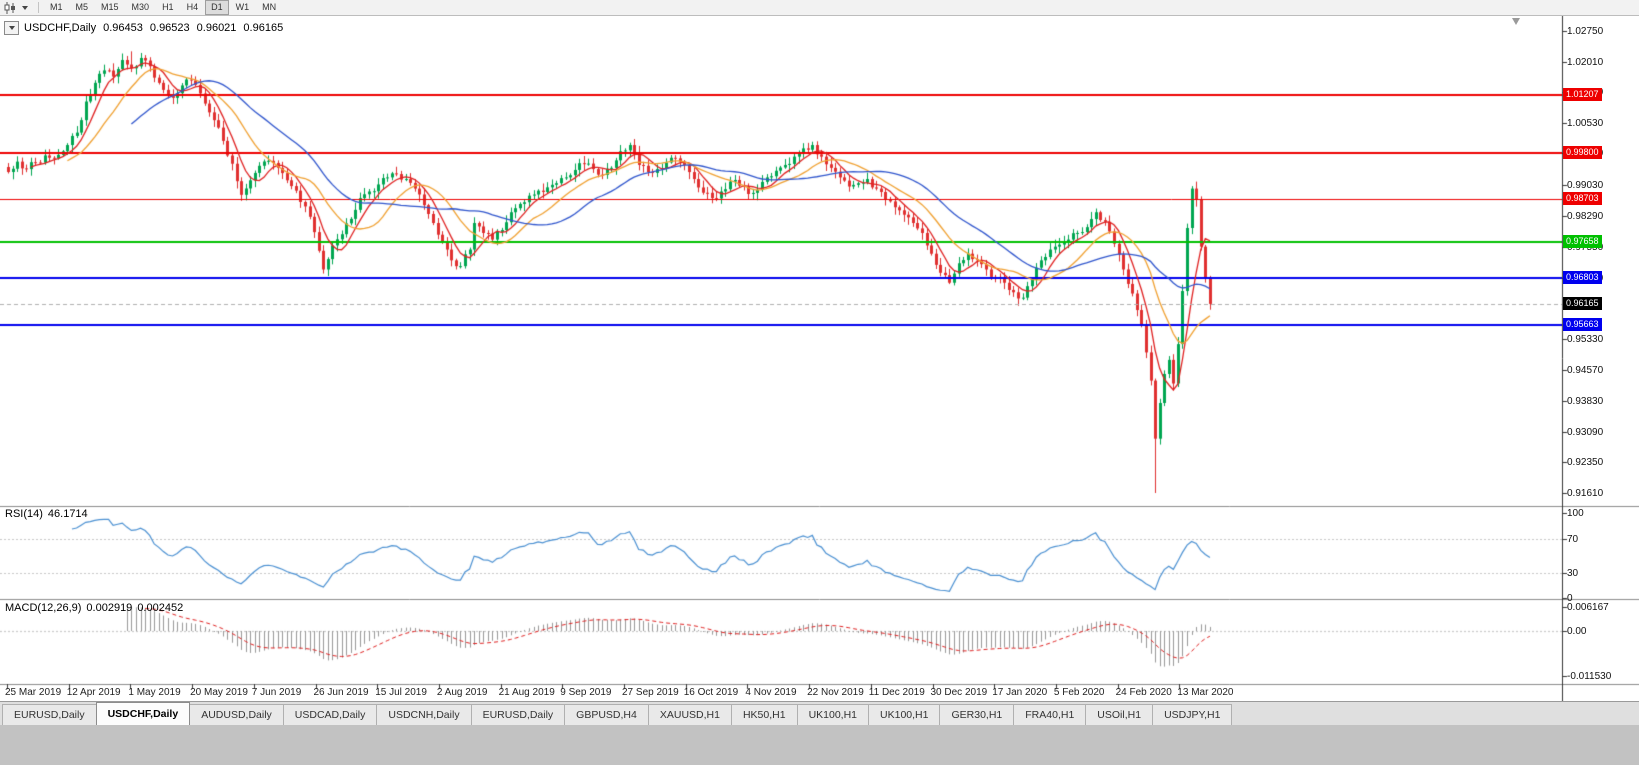  What do you see at coordinates (462, 692) in the screenshot?
I see `date-tick-label: 2 Aug 2019` at bounding box center [462, 692].